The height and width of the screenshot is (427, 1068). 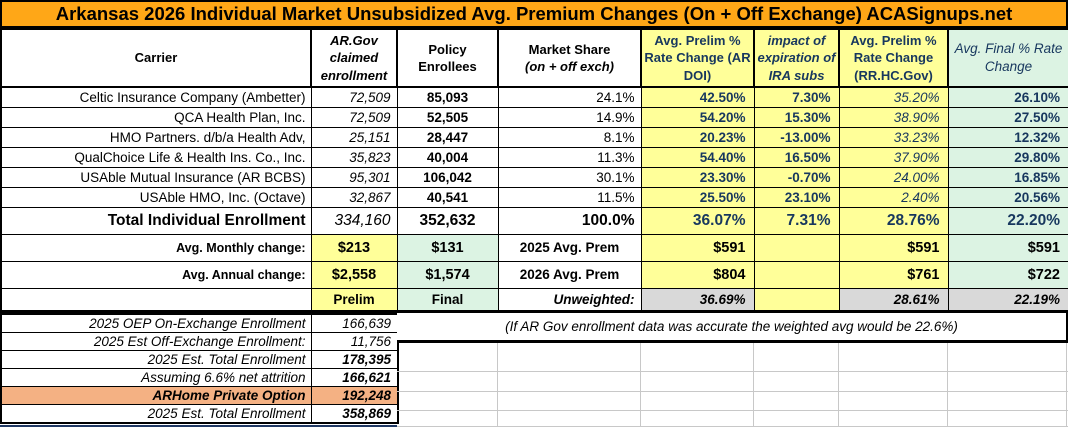 What do you see at coordinates (893, 97) in the screenshot?
I see `prelim-rate-rrhcgov: 35.20%` at bounding box center [893, 97].